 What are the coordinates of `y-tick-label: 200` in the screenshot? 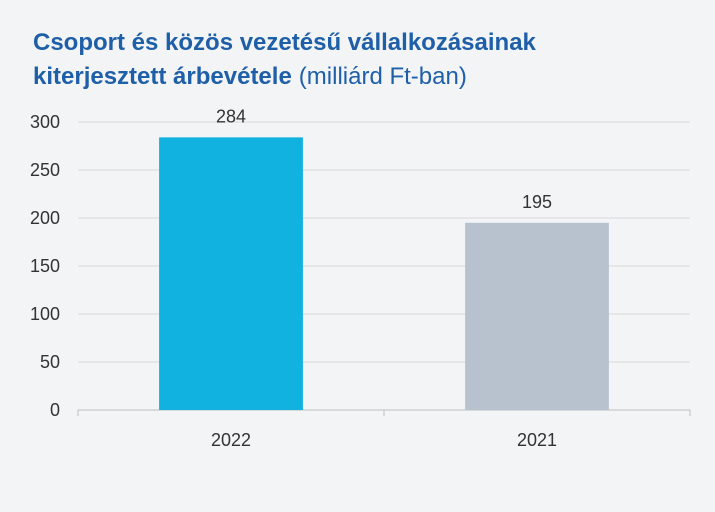 It's located at (45, 218).